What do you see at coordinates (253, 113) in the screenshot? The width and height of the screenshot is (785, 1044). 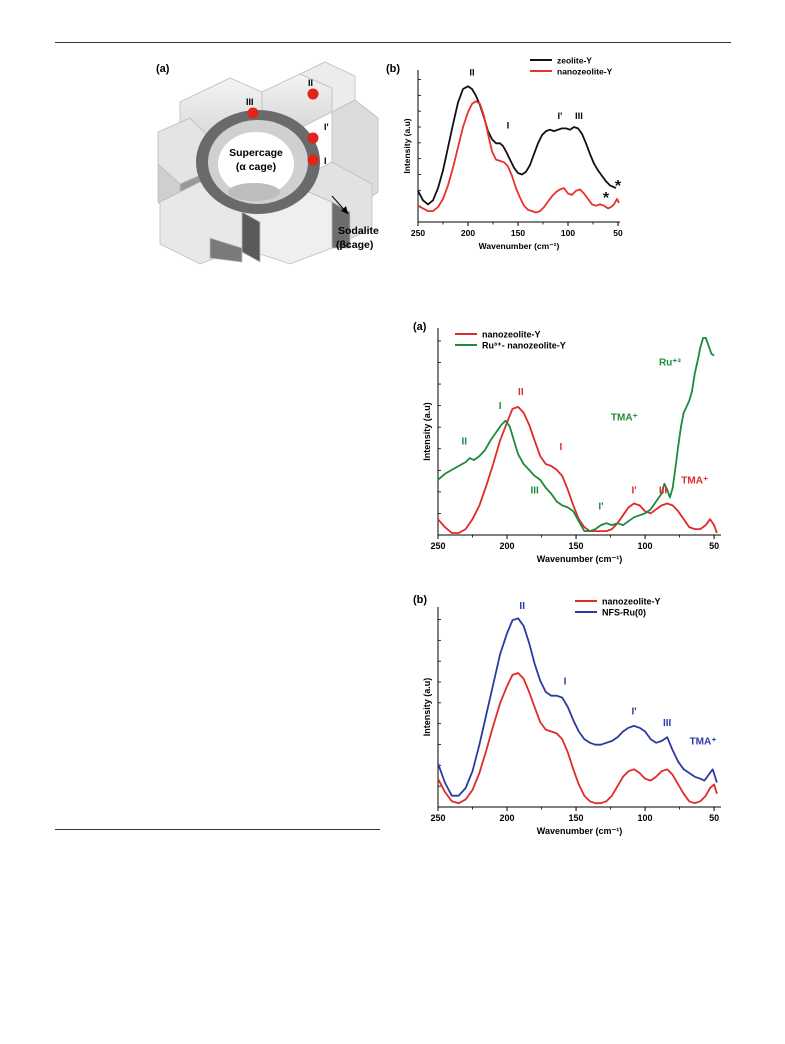 I see `site-III-marker` at bounding box center [253, 113].